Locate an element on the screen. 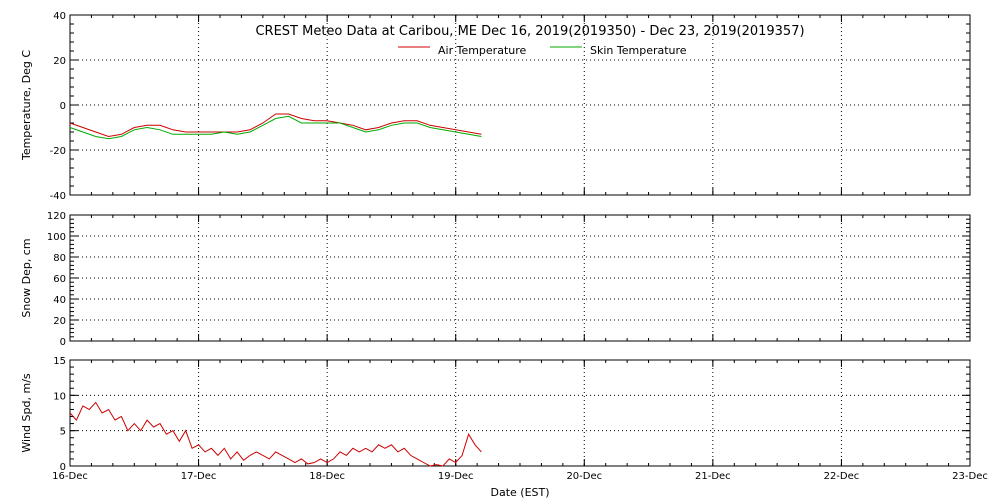 This screenshot has width=1000, height=500. y-tick-label: -40 is located at coordinates (58, 196).